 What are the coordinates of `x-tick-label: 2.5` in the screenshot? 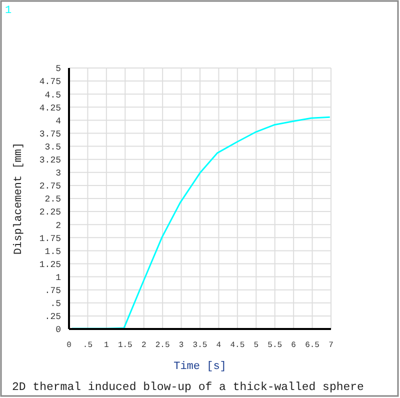 It's located at (162, 345).